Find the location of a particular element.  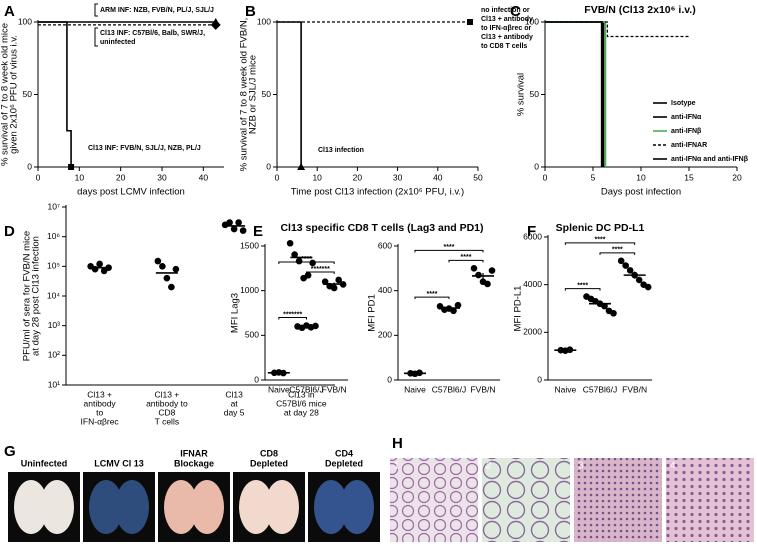

x-tick-label: 10 is located at coordinates (80, 177).